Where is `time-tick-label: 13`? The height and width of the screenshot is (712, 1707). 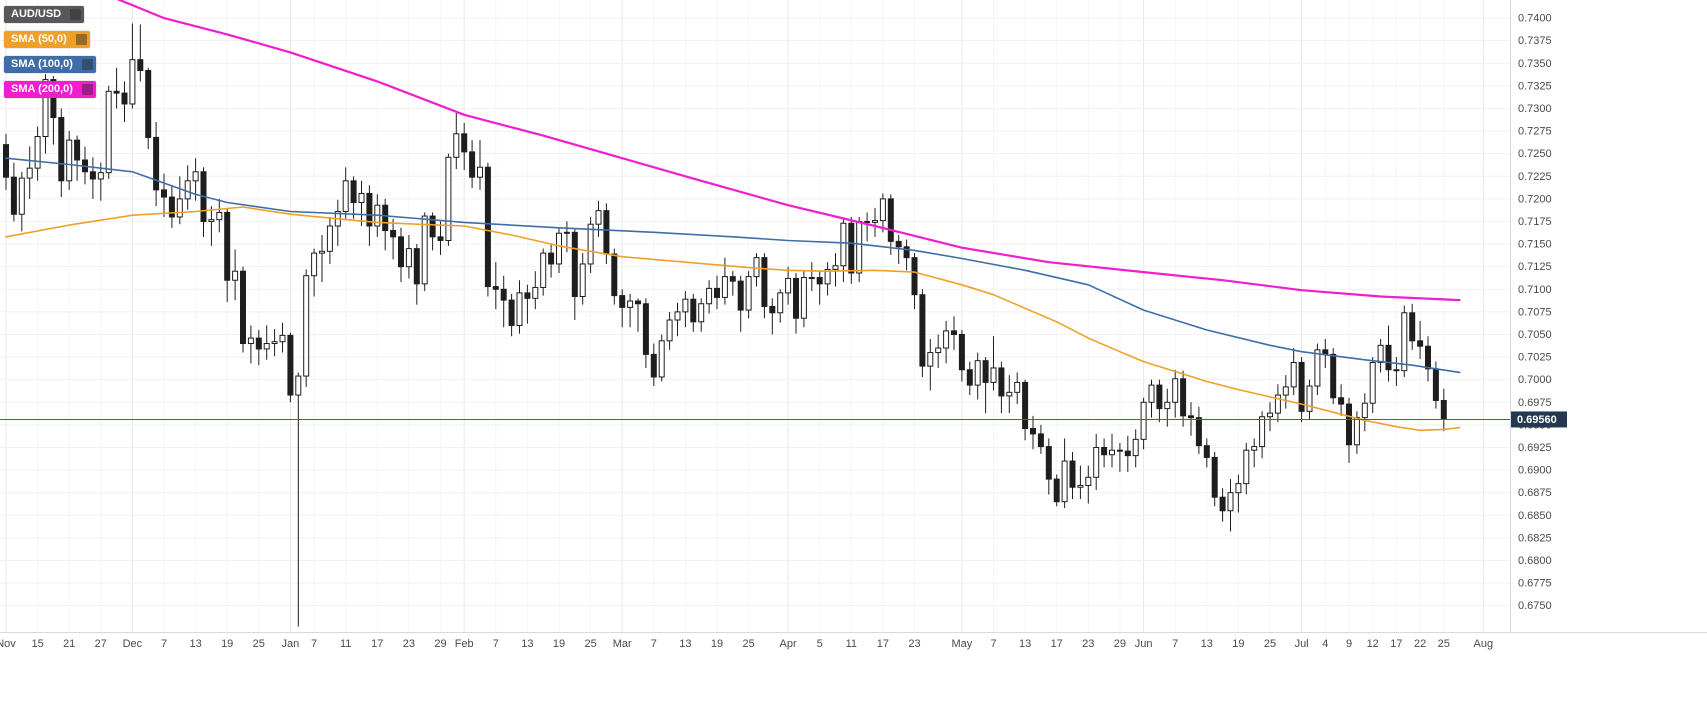
time-tick-label: 13 is located at coordinates (685, 644).